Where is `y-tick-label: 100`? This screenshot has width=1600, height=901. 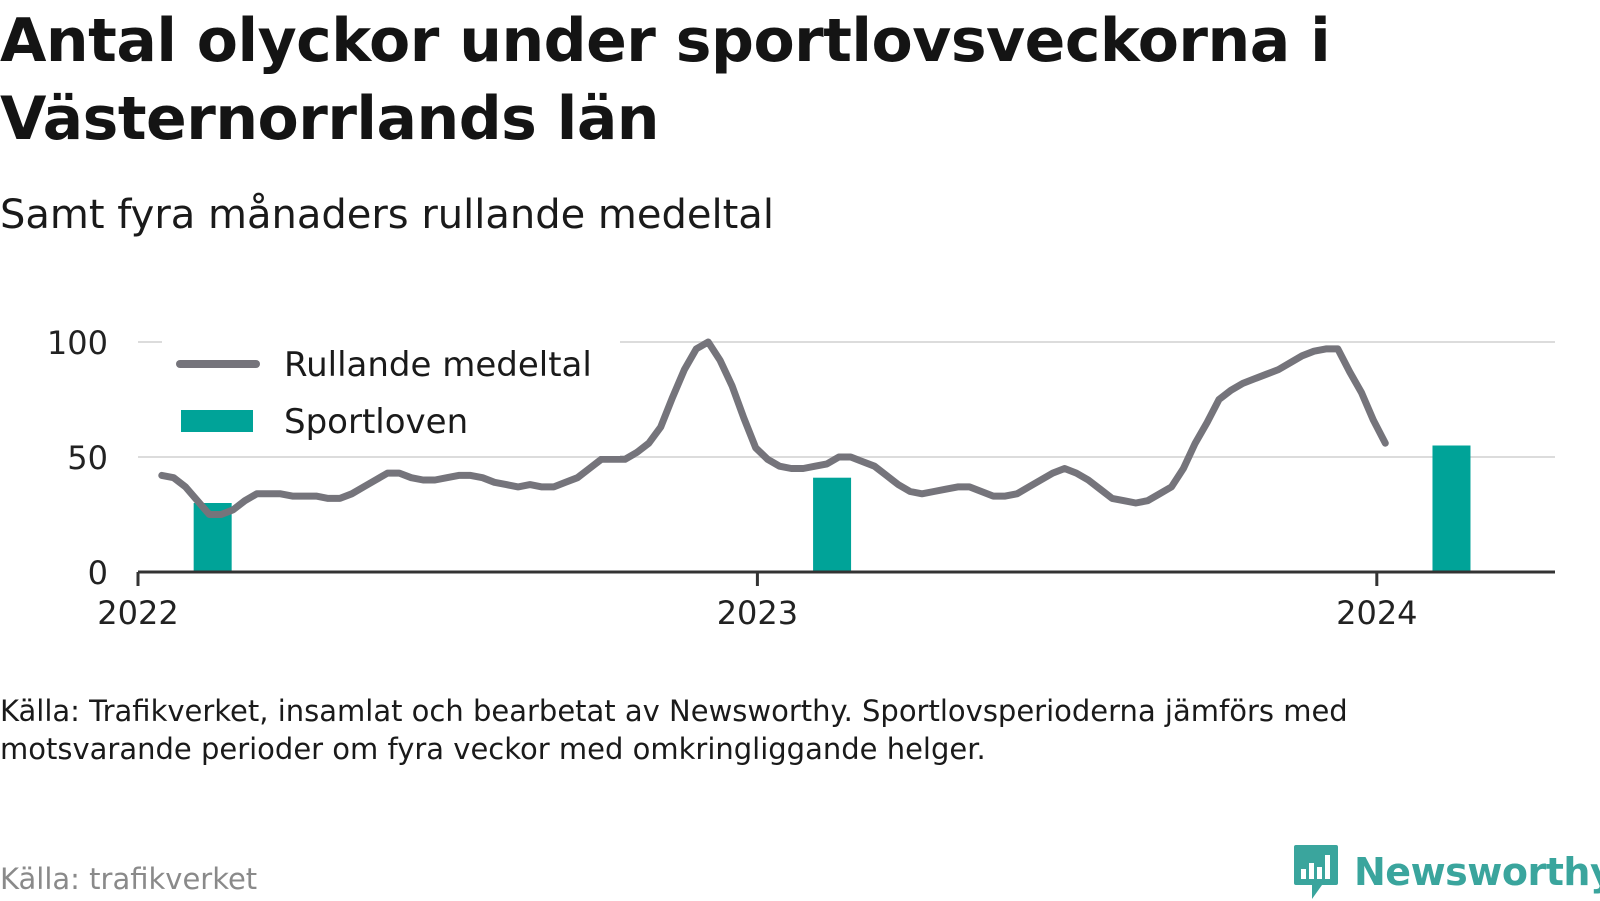 y-tick-label: 100 is located at coordinates (77, 343).